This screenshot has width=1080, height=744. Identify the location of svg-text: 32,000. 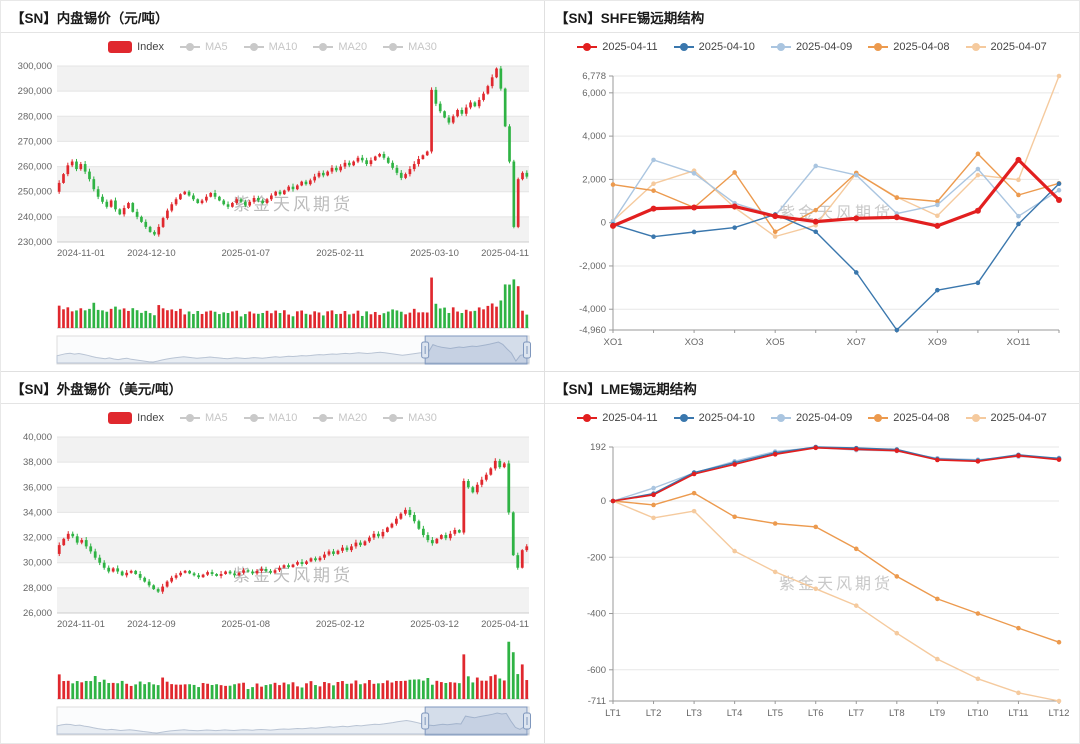
(37, 538).